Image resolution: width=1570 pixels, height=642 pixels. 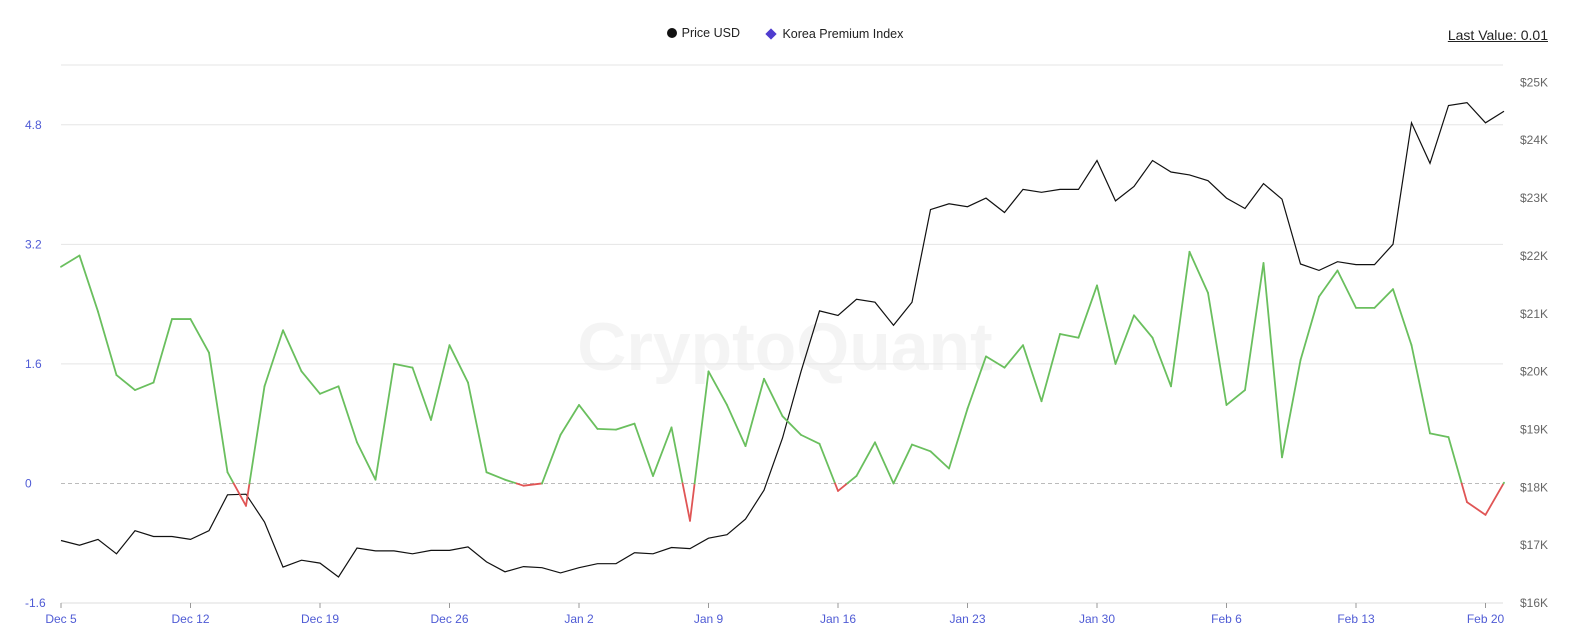 I want to click on x-tick-label: Jan 30, so click(x=1097, y=619).